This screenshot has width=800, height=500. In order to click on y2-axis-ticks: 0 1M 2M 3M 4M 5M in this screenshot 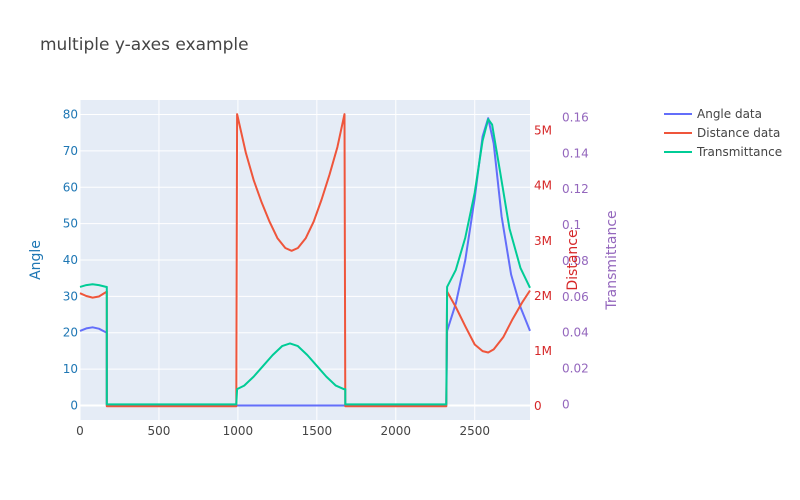, I will do `click(543, 269)`.